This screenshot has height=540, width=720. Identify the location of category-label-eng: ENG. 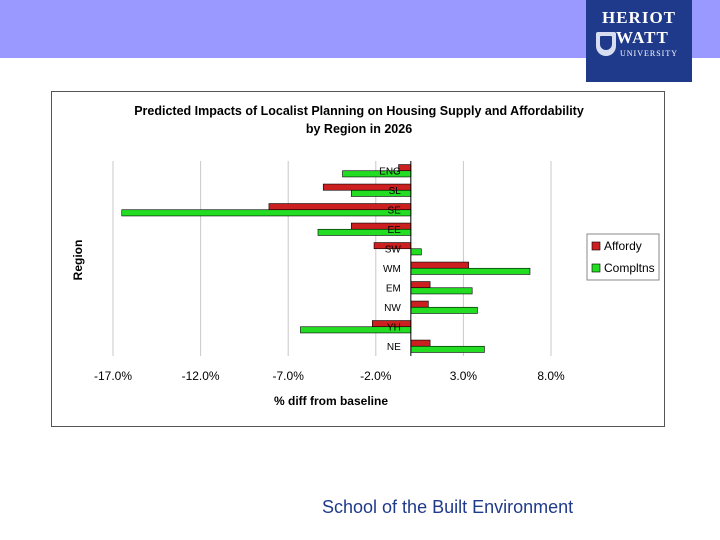
(390, 171).